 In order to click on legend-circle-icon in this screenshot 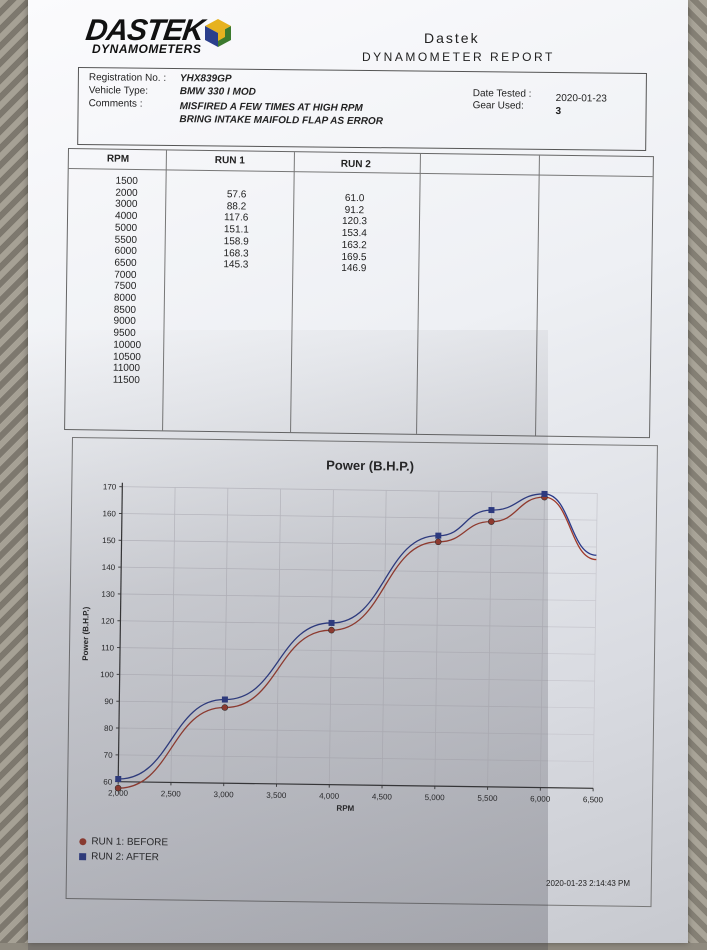, I will do `click(82, 841)`.